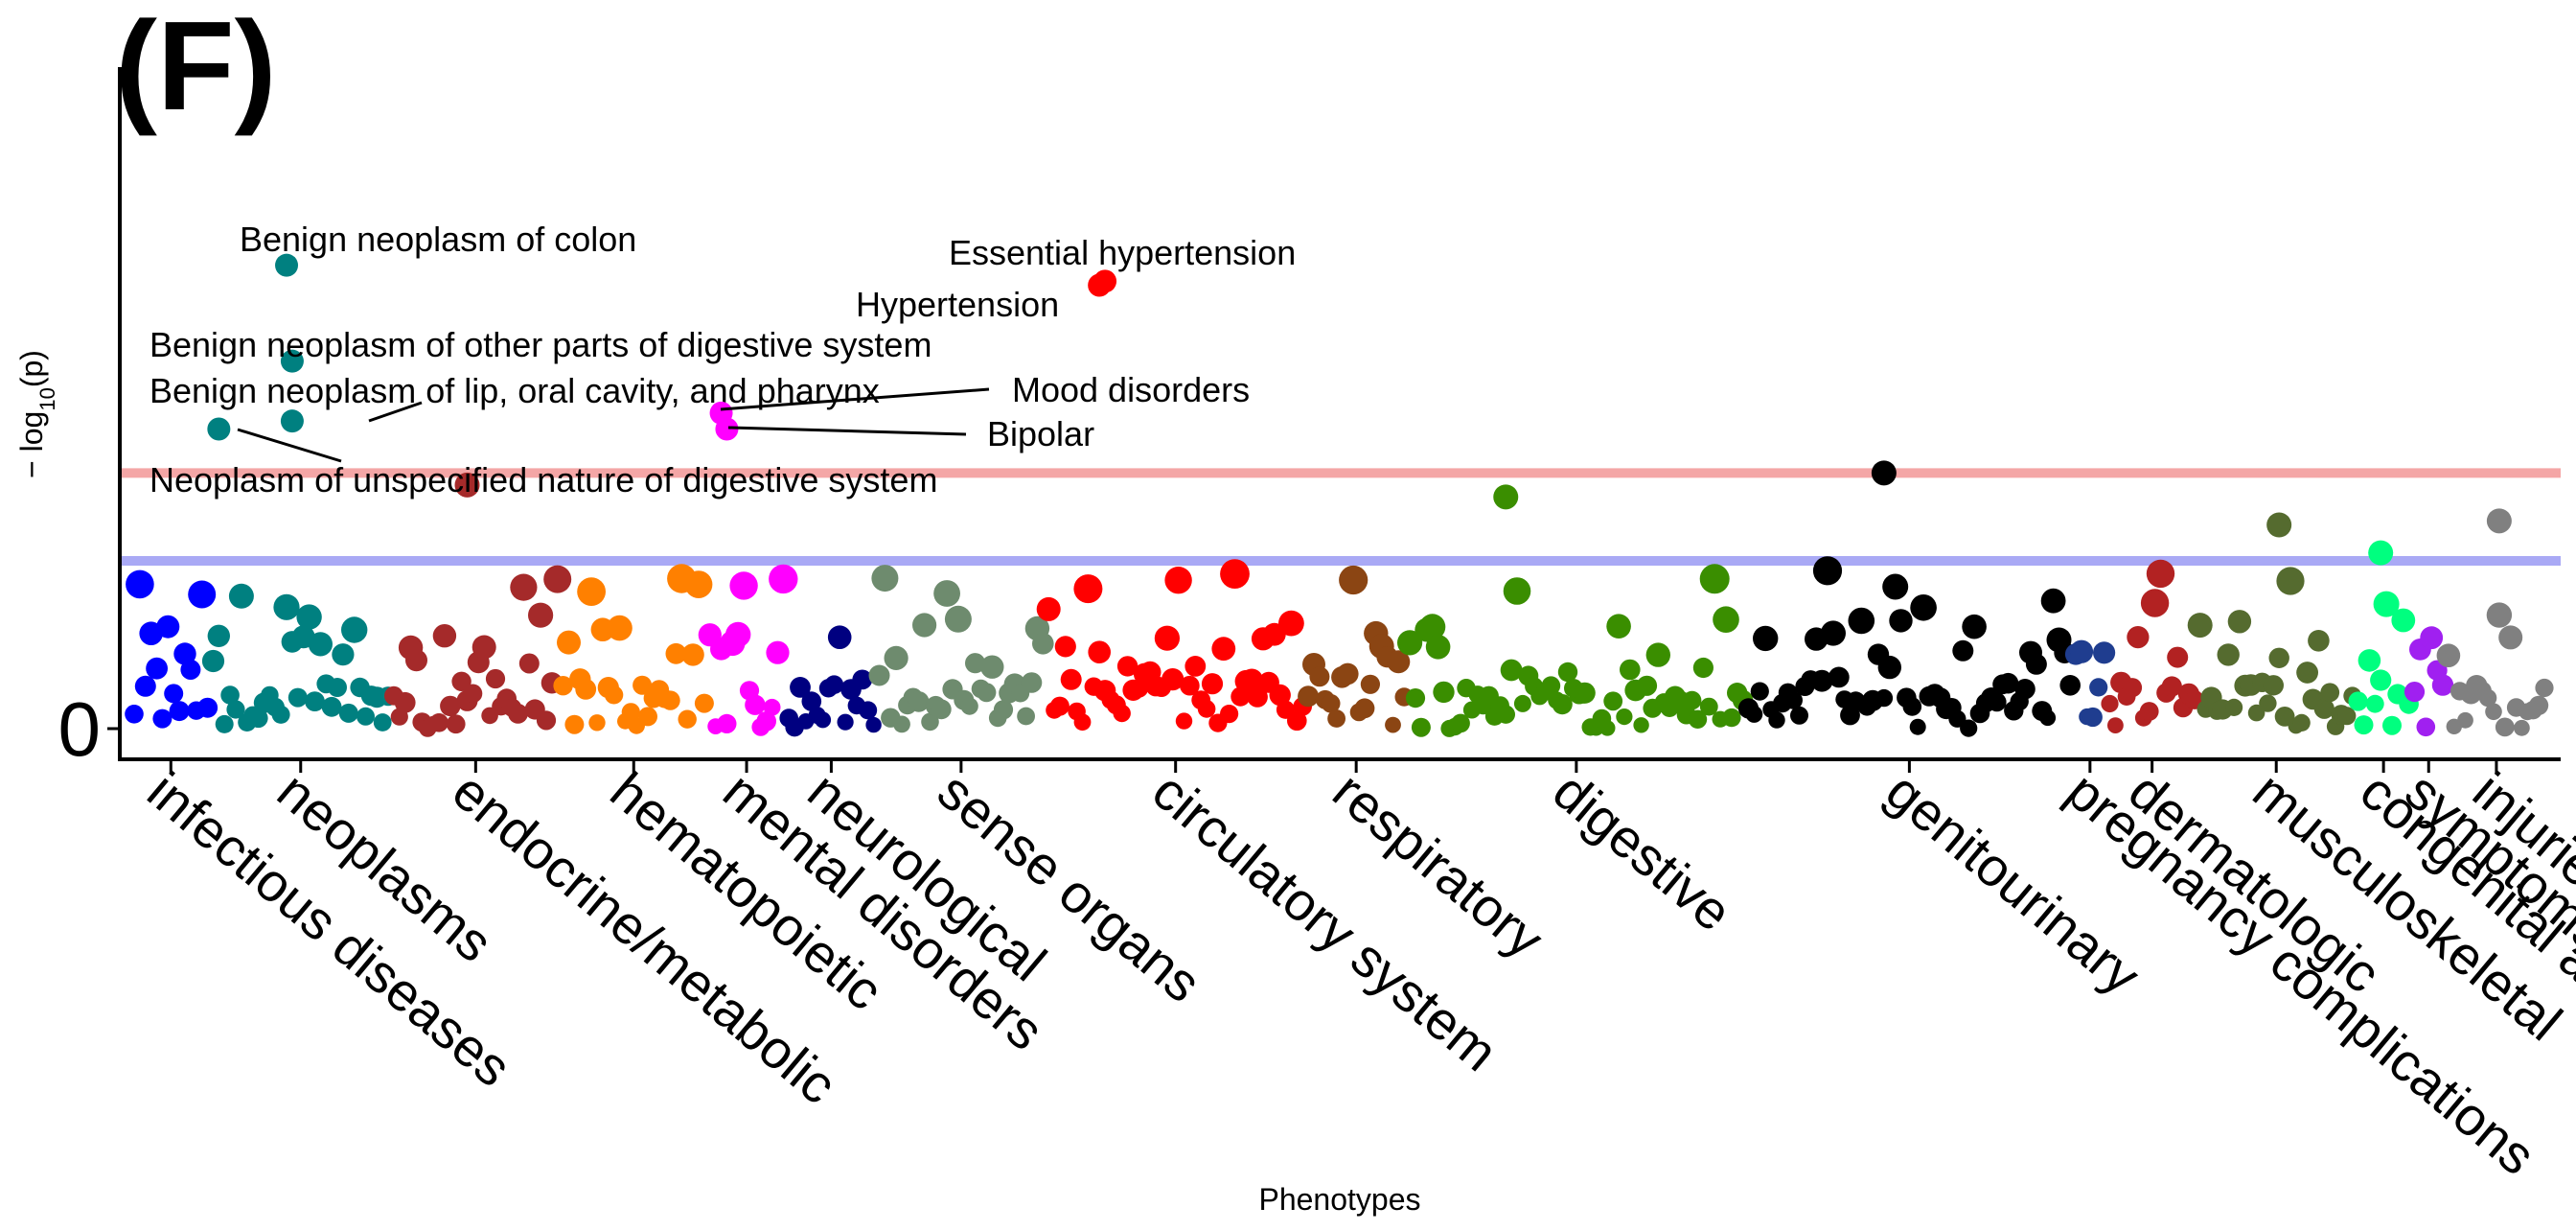 Image resolution: width=2576 pixels, height=1231 pixels. What do you see at coordinates (1040, 434) in the screenshot?
I see `annotation-bipolar: Bipolar` at bounding box center [1040, 434].